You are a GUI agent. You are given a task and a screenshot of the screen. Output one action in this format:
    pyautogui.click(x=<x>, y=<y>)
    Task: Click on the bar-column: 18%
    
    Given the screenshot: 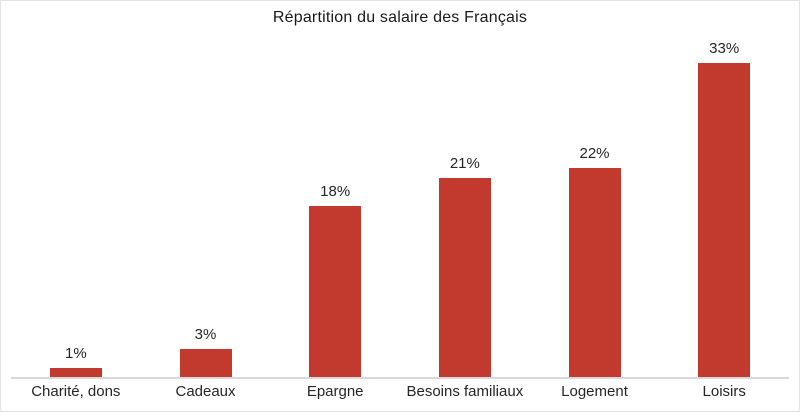 What is the action you would take?
    pyautogui.click(x=335, y=189)
    